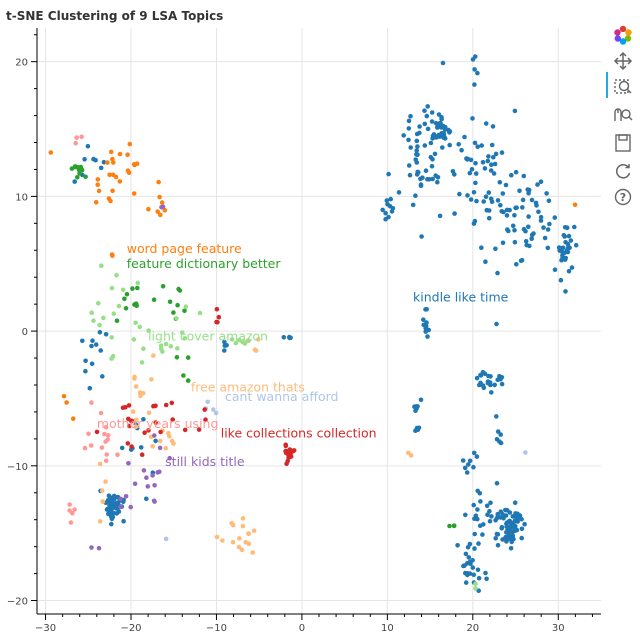 The width and height of the screenshot is (640, 642). What do you see at coordinates (623, 87) in the screenshot?
I see `box-zoom-icon` at bounding box center [623, 87].